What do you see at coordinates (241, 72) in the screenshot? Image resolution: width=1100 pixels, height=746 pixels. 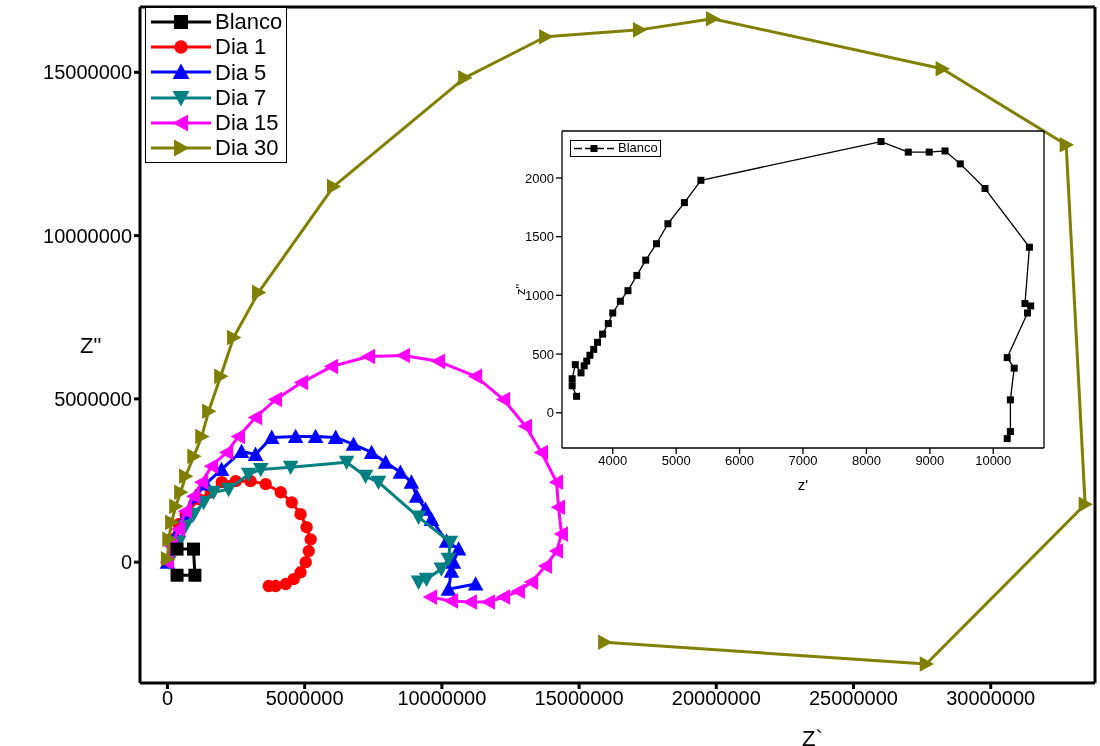 I see `legend-label: Dia 5` at bounding box center [241, 72].